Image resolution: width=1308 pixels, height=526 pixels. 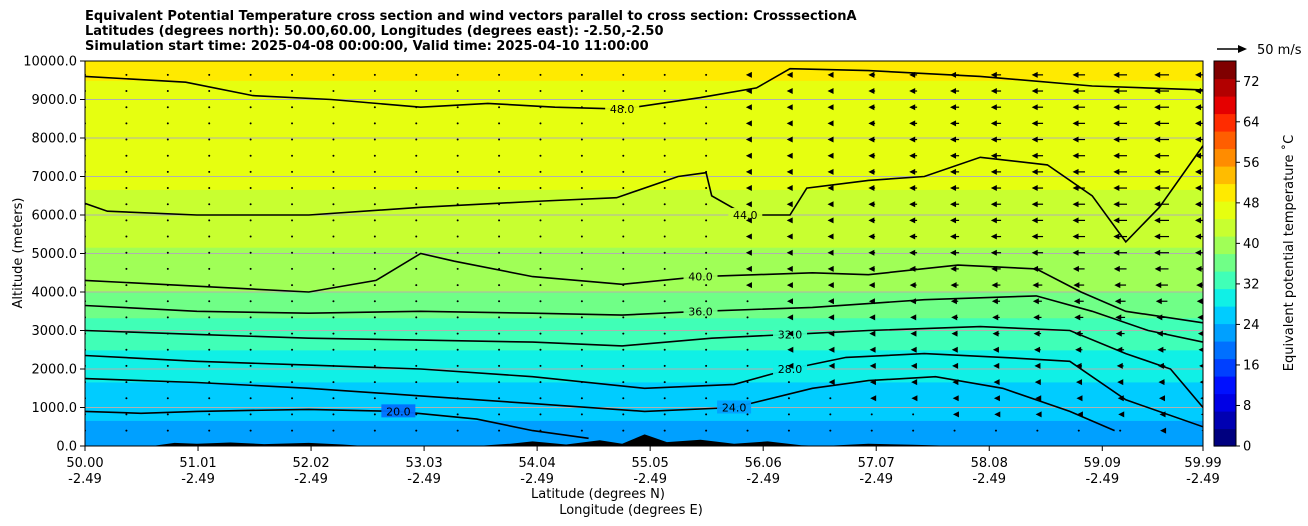 I want to click on contour-label: 36.0, so click(x=700, y=311).